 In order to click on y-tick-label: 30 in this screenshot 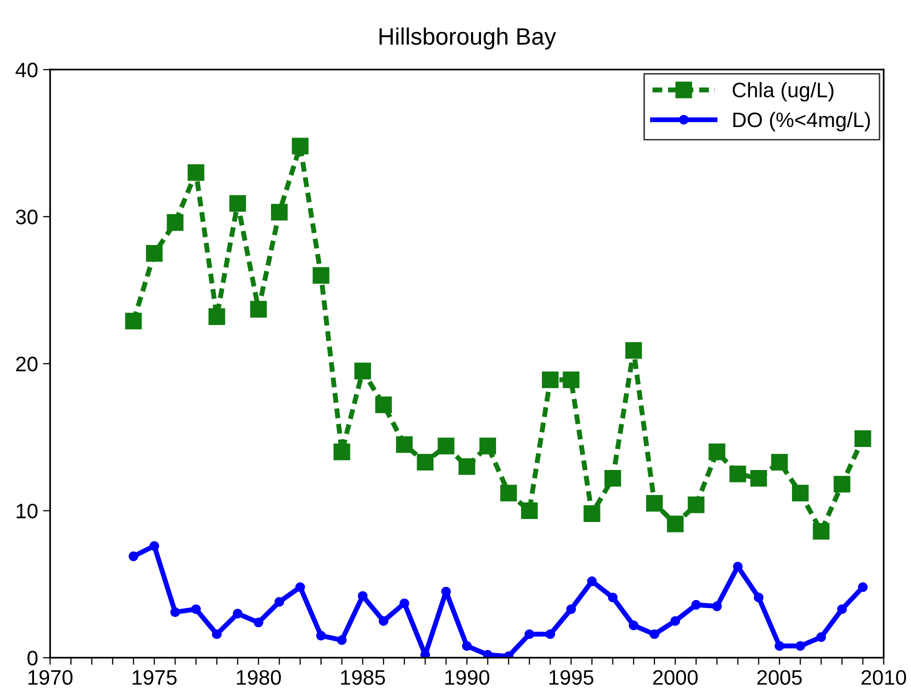, I will do `click(27, 217)`.